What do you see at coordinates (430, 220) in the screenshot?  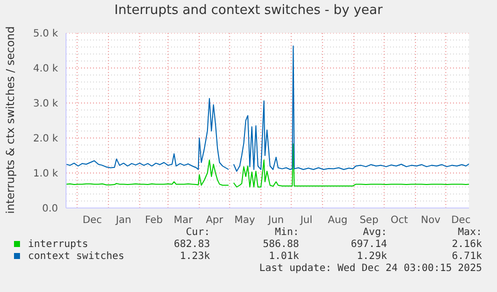 I see `x-tick-label: Nov` at bounding box center [430, 220].